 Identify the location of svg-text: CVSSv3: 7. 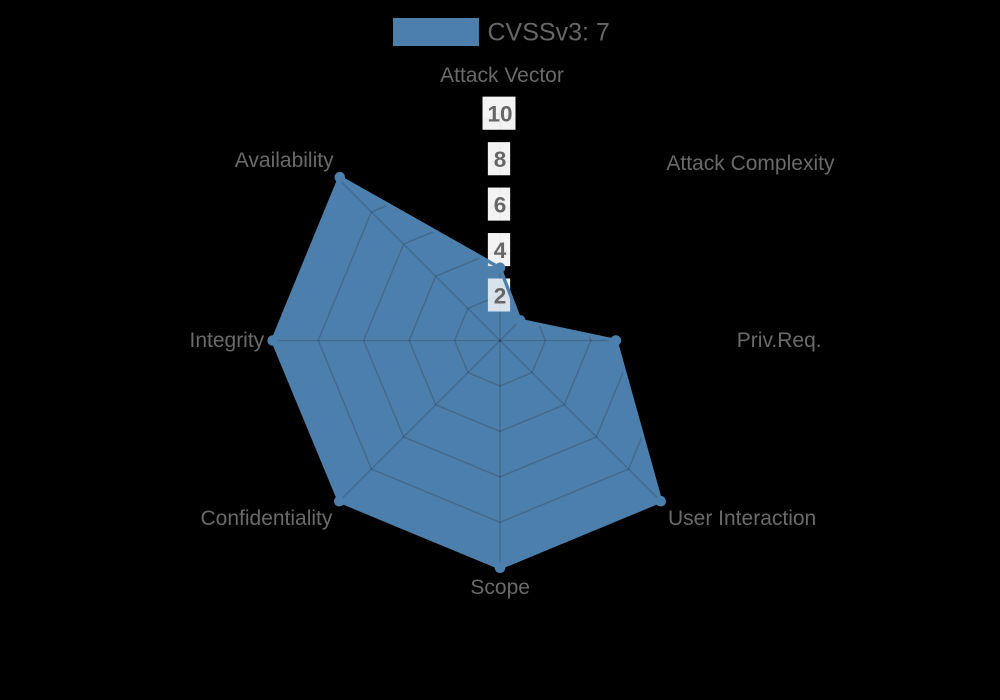
(549, 33).